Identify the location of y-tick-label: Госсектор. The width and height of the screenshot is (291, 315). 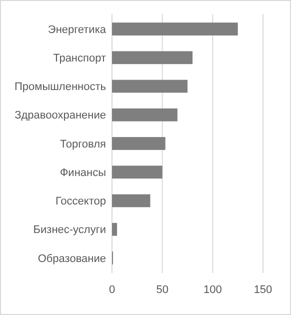
(80, 202).